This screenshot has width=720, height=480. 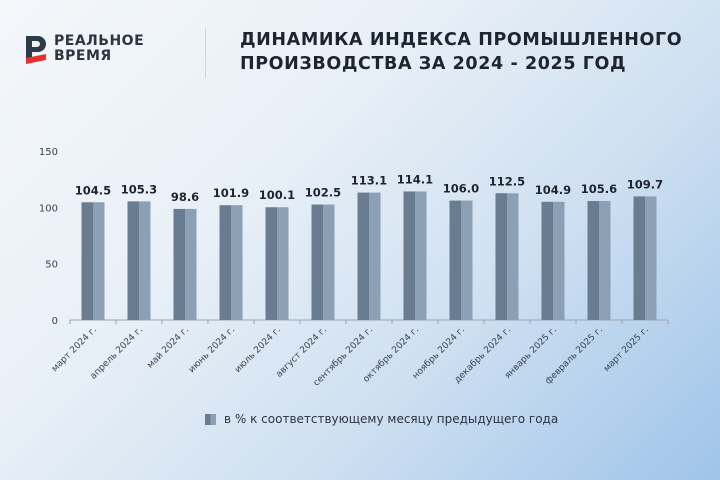 What do you see at coordinates (461, 40) in the screenshot?
I see `chart-title-line1: ДИНАМИКА ИНДЕКСА ПРОМЫШЛЕННОГО` at bounding box center [461, 40].